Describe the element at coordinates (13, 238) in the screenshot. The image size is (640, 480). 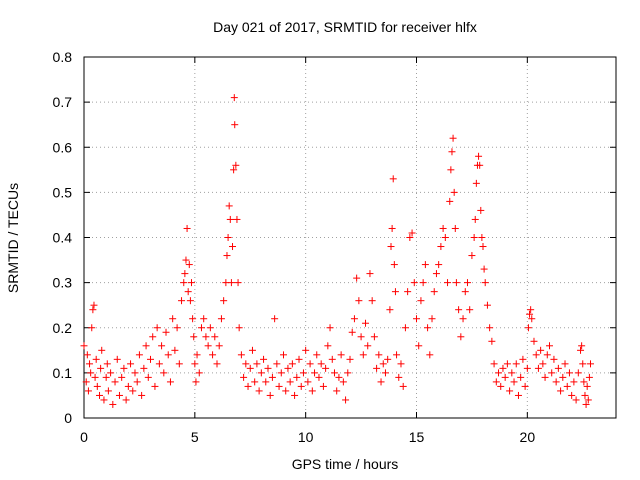
I see `y-axis-label: SRMTID / TECUs` at that location.